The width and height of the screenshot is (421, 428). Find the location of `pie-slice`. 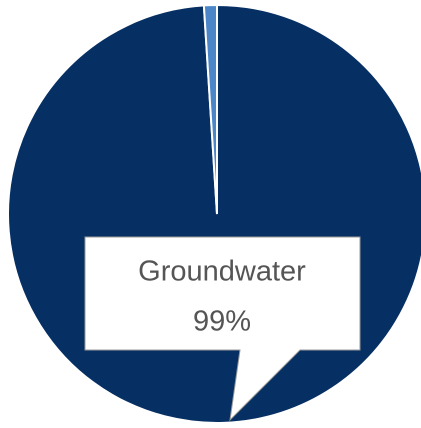

pie-slice is located at coordinates (210, 109).